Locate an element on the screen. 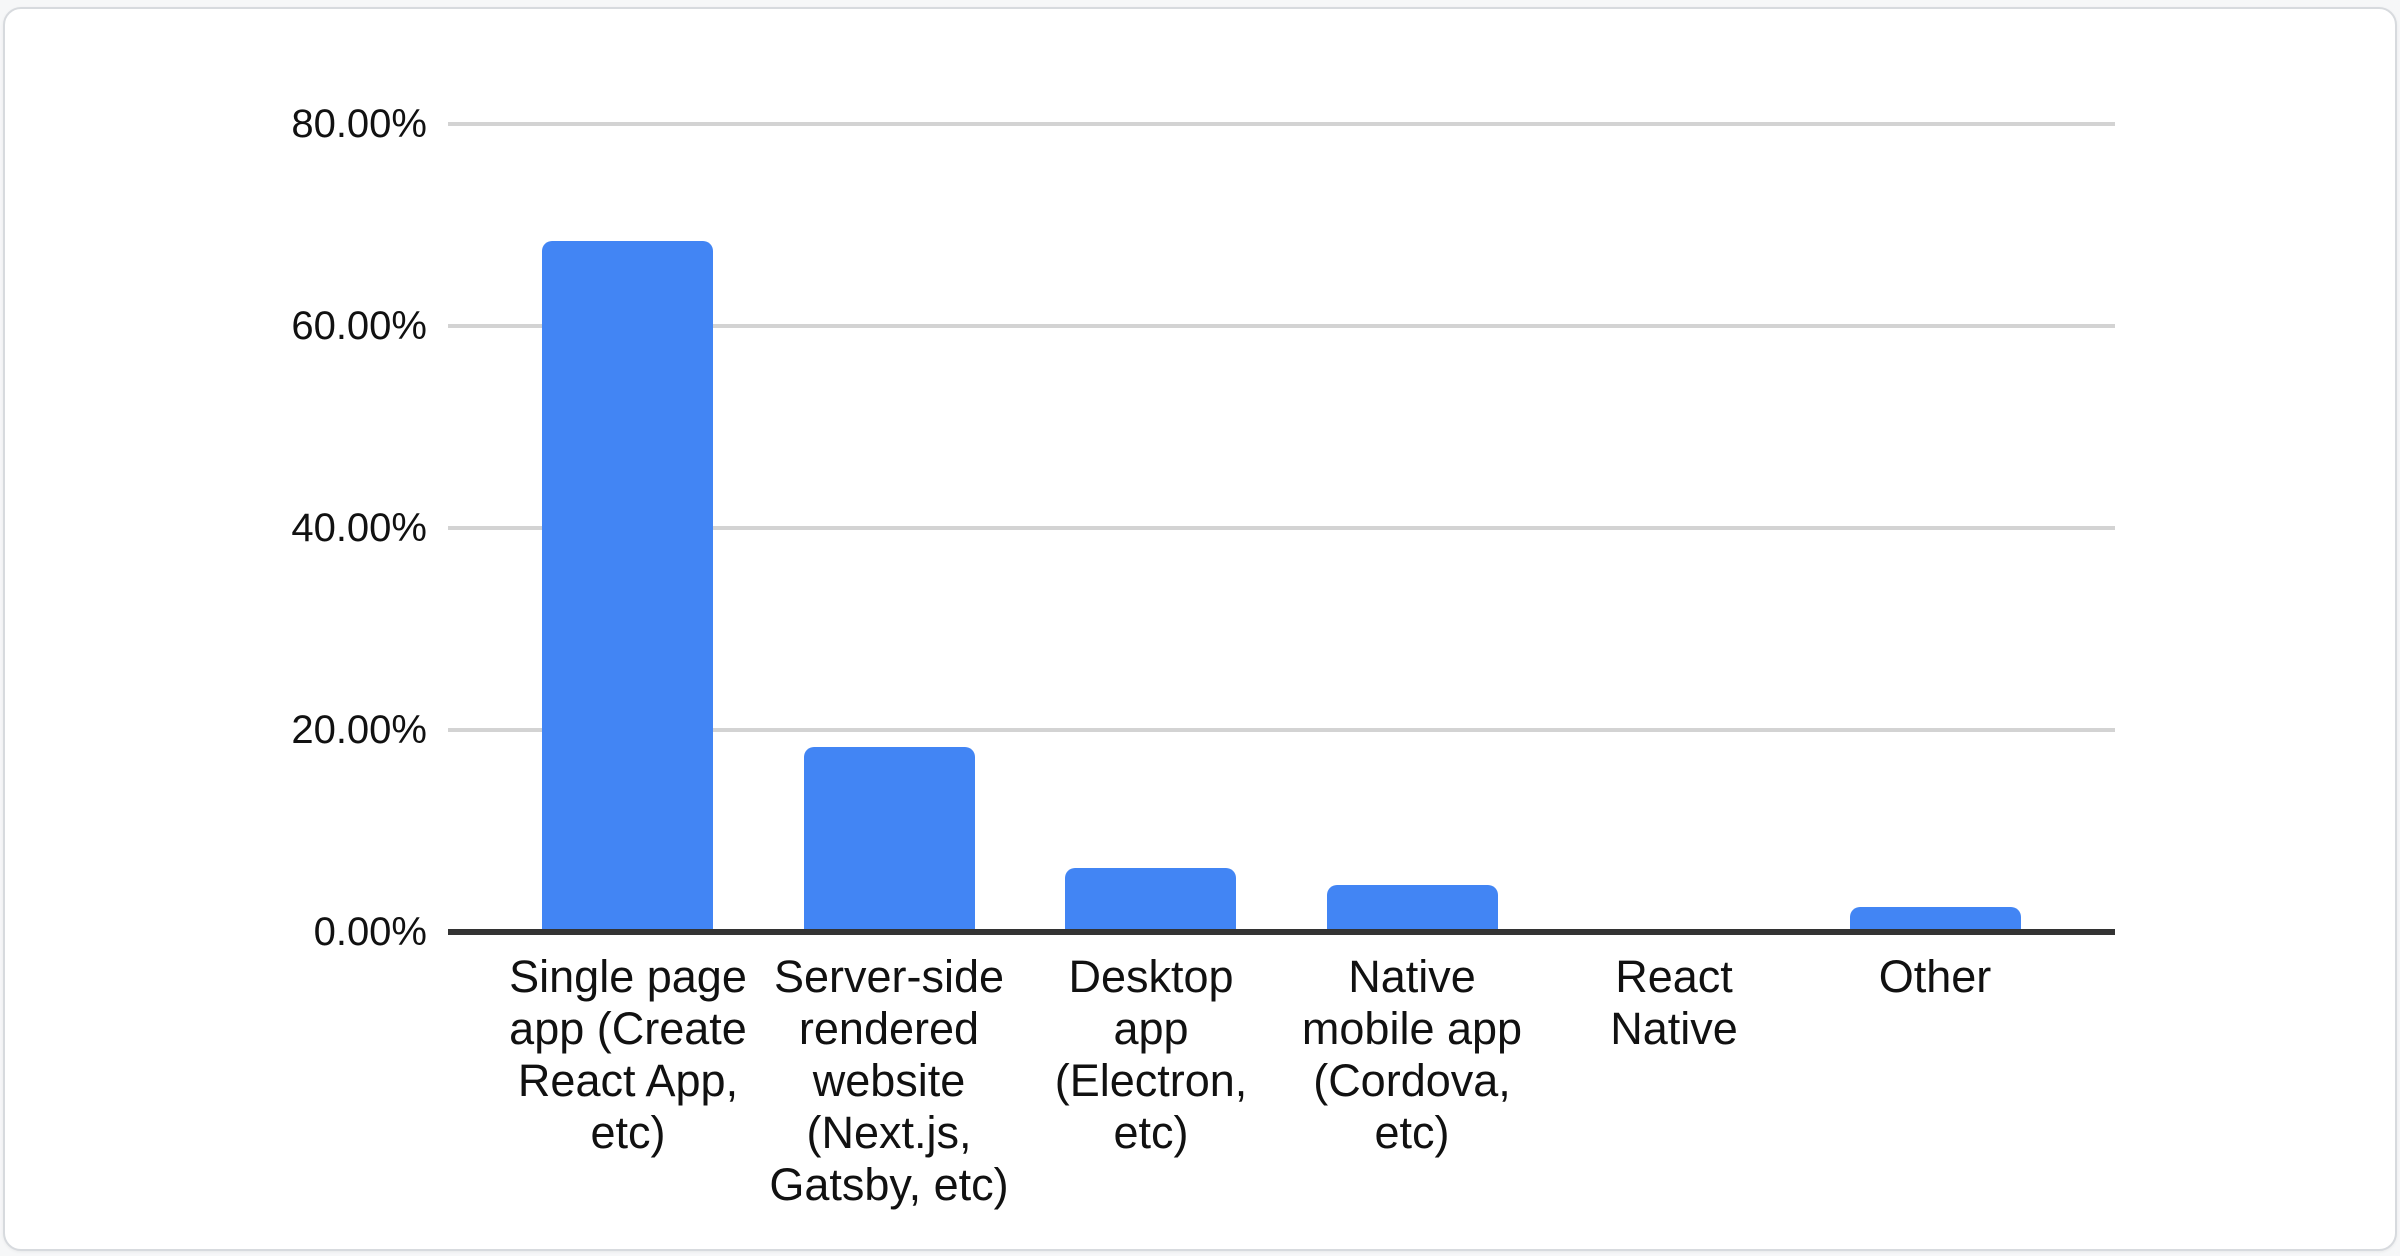 The image size is (2400, 1256). bar-other is located at coordinates (1935, 919).